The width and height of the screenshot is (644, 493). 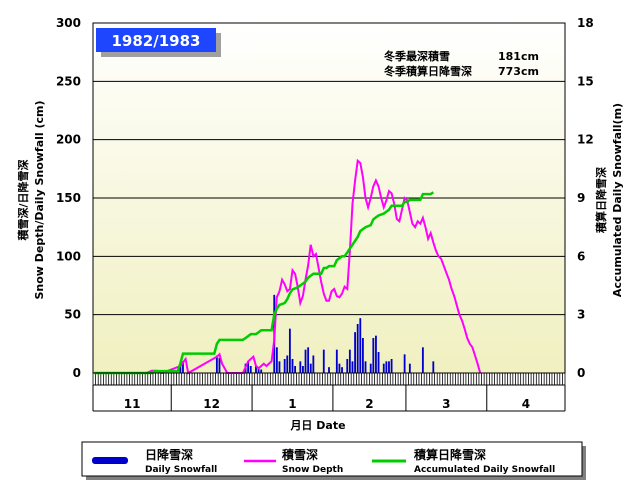 What do you see at coordinates (68, 140) in the screenshot?
I see `y-left-tick-label: 200` at bounding box center [68, 140].